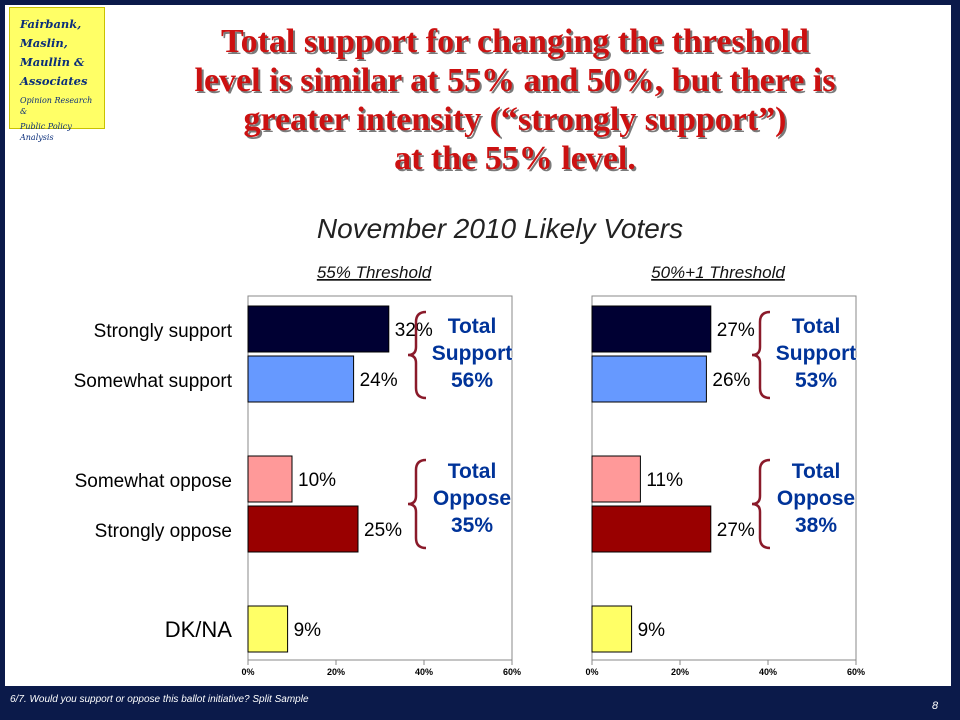 Image resolution: width=960 pixels, height=720 pixels. Describe the element at coordinates (383, 530) in the screenshot. I see `bar-value-label: 25%` at that location.